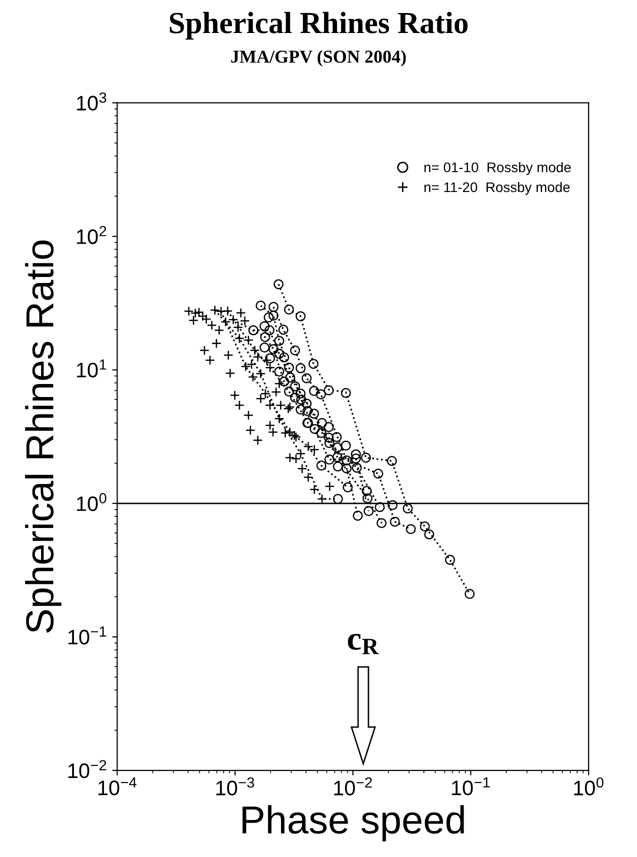 This screenshot has width=637, height=857. What do you see at coordinates (353, 786) in the screenshot?
I see `x-tick-label: 10$^{−2}$` at bounding box center [353, 786].